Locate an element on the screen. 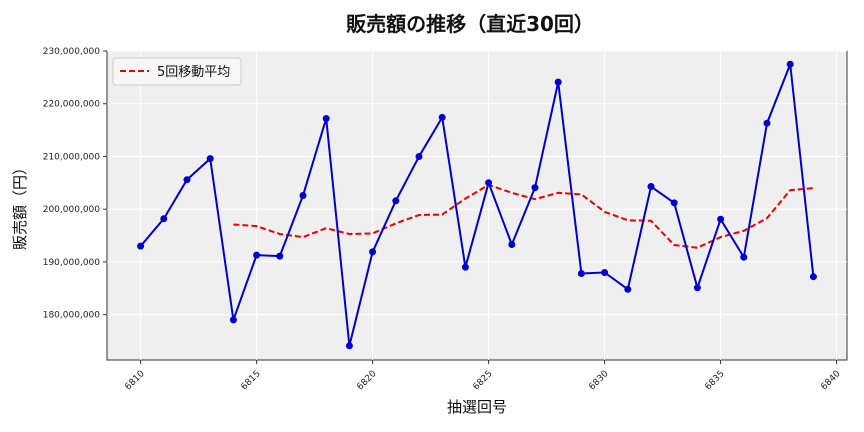  legend-label-moving-average: 5回移動平均 is located at coordinates (193, 72).